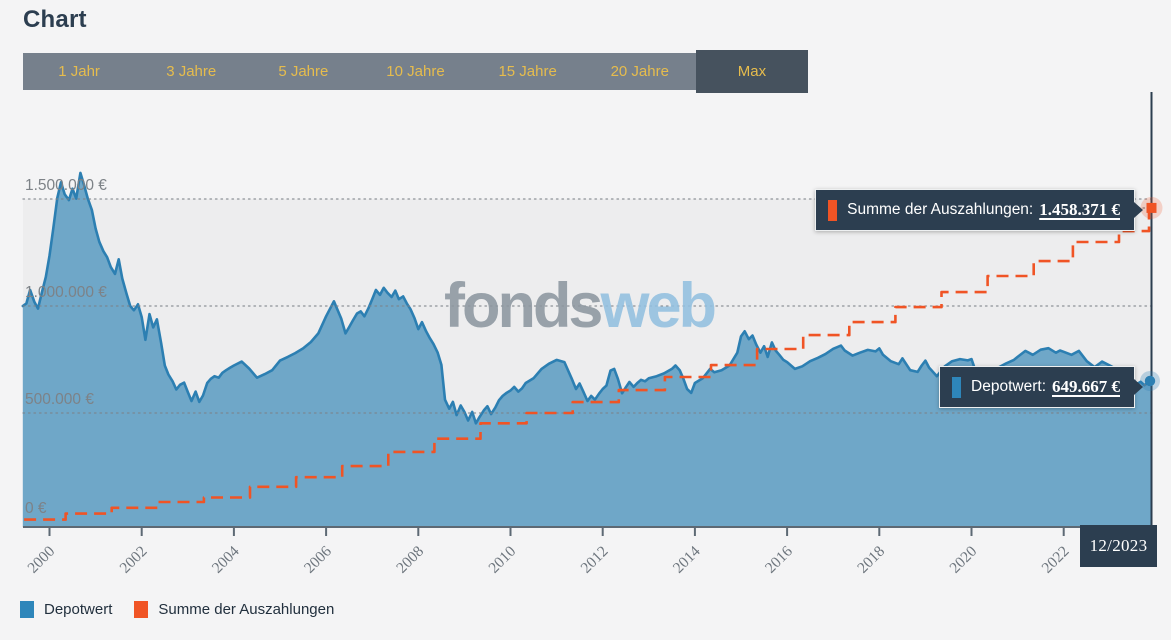 This screenshot has height=640, width=1171. I want to click on x-tick-label: 2016, so click(779, 560).